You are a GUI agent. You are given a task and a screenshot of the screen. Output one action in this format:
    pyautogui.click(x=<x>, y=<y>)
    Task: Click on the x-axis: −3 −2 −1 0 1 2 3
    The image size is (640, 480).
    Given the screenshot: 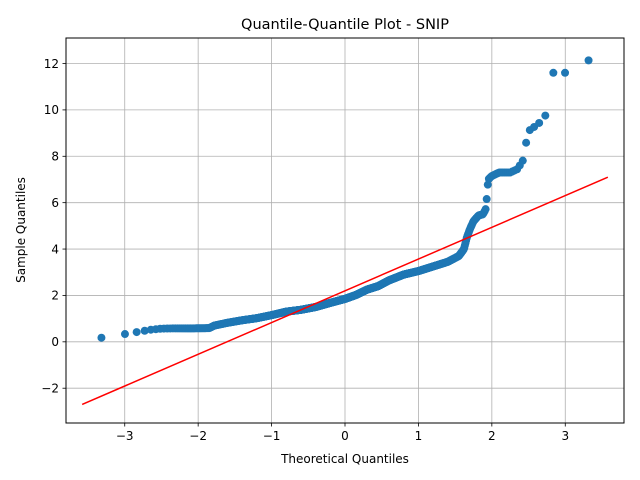 What is the action you would take?
    pyautogui.click(x=342, y=433)
    